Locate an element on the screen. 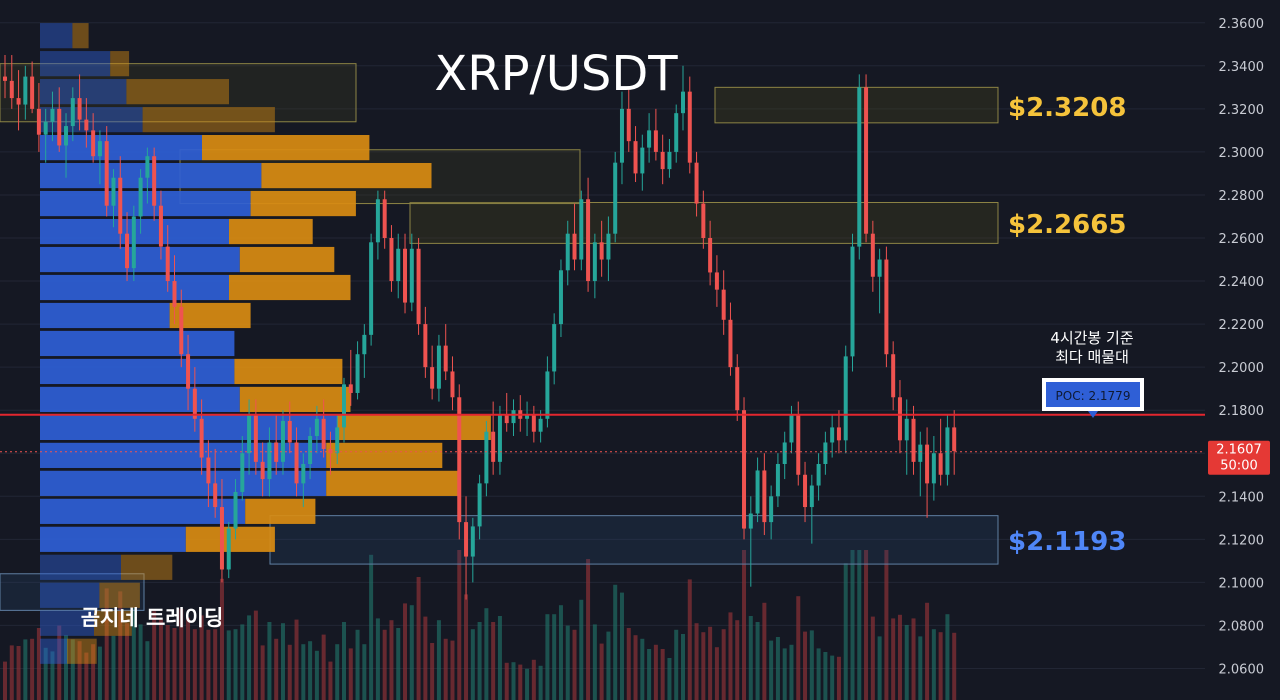 This screenshot has width=1280, height=700. poc-note-line-1: 4시간봉 기준 is located at coordinates (1092, 338).